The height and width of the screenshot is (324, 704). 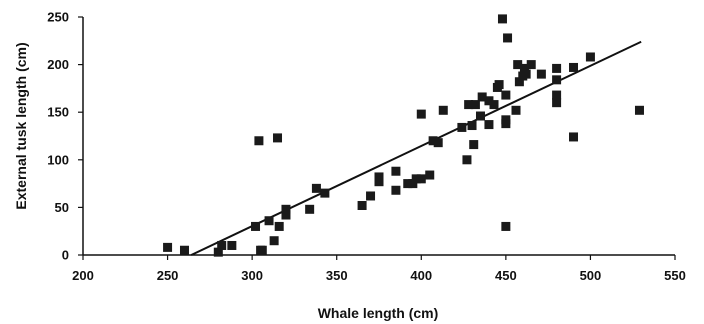 I want to click on x-axis-title: Whale length (cm), so click(x=378, y=313).